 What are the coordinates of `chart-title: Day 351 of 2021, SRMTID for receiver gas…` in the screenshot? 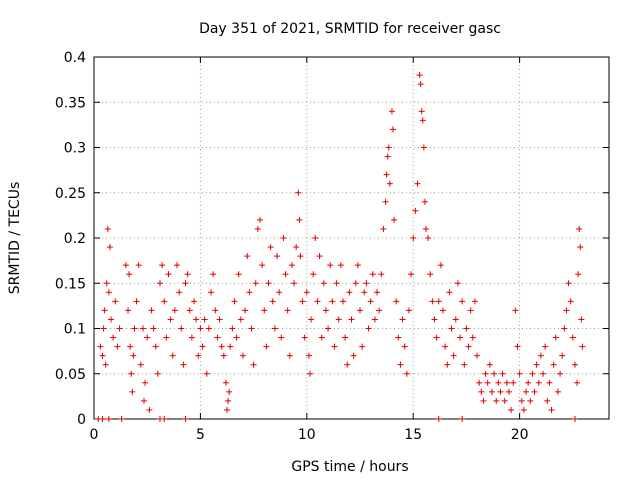 It's located at (350, 29).